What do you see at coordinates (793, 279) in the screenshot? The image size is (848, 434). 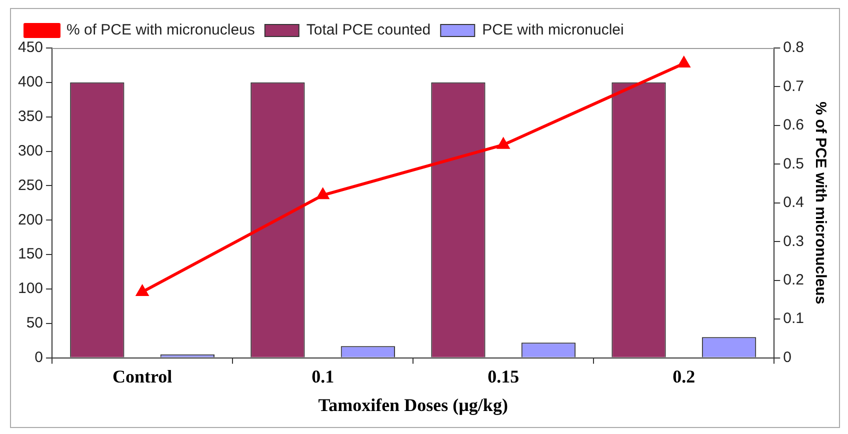 I see `y2-tick-label: 0.2` at bounding box center [793, 279].